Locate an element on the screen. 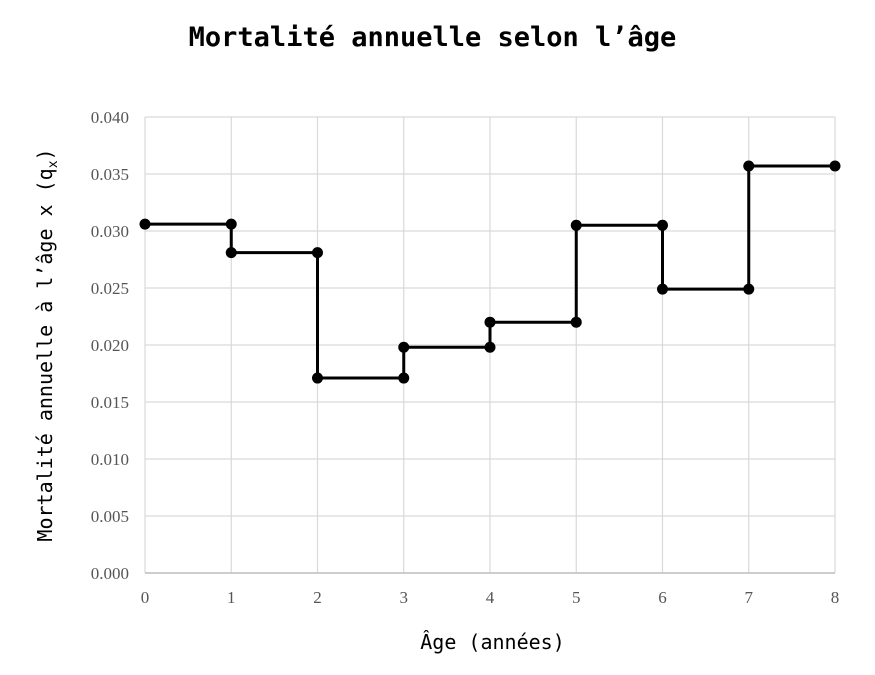  x-tick-label: 0 is located at coordinates (145, 597).